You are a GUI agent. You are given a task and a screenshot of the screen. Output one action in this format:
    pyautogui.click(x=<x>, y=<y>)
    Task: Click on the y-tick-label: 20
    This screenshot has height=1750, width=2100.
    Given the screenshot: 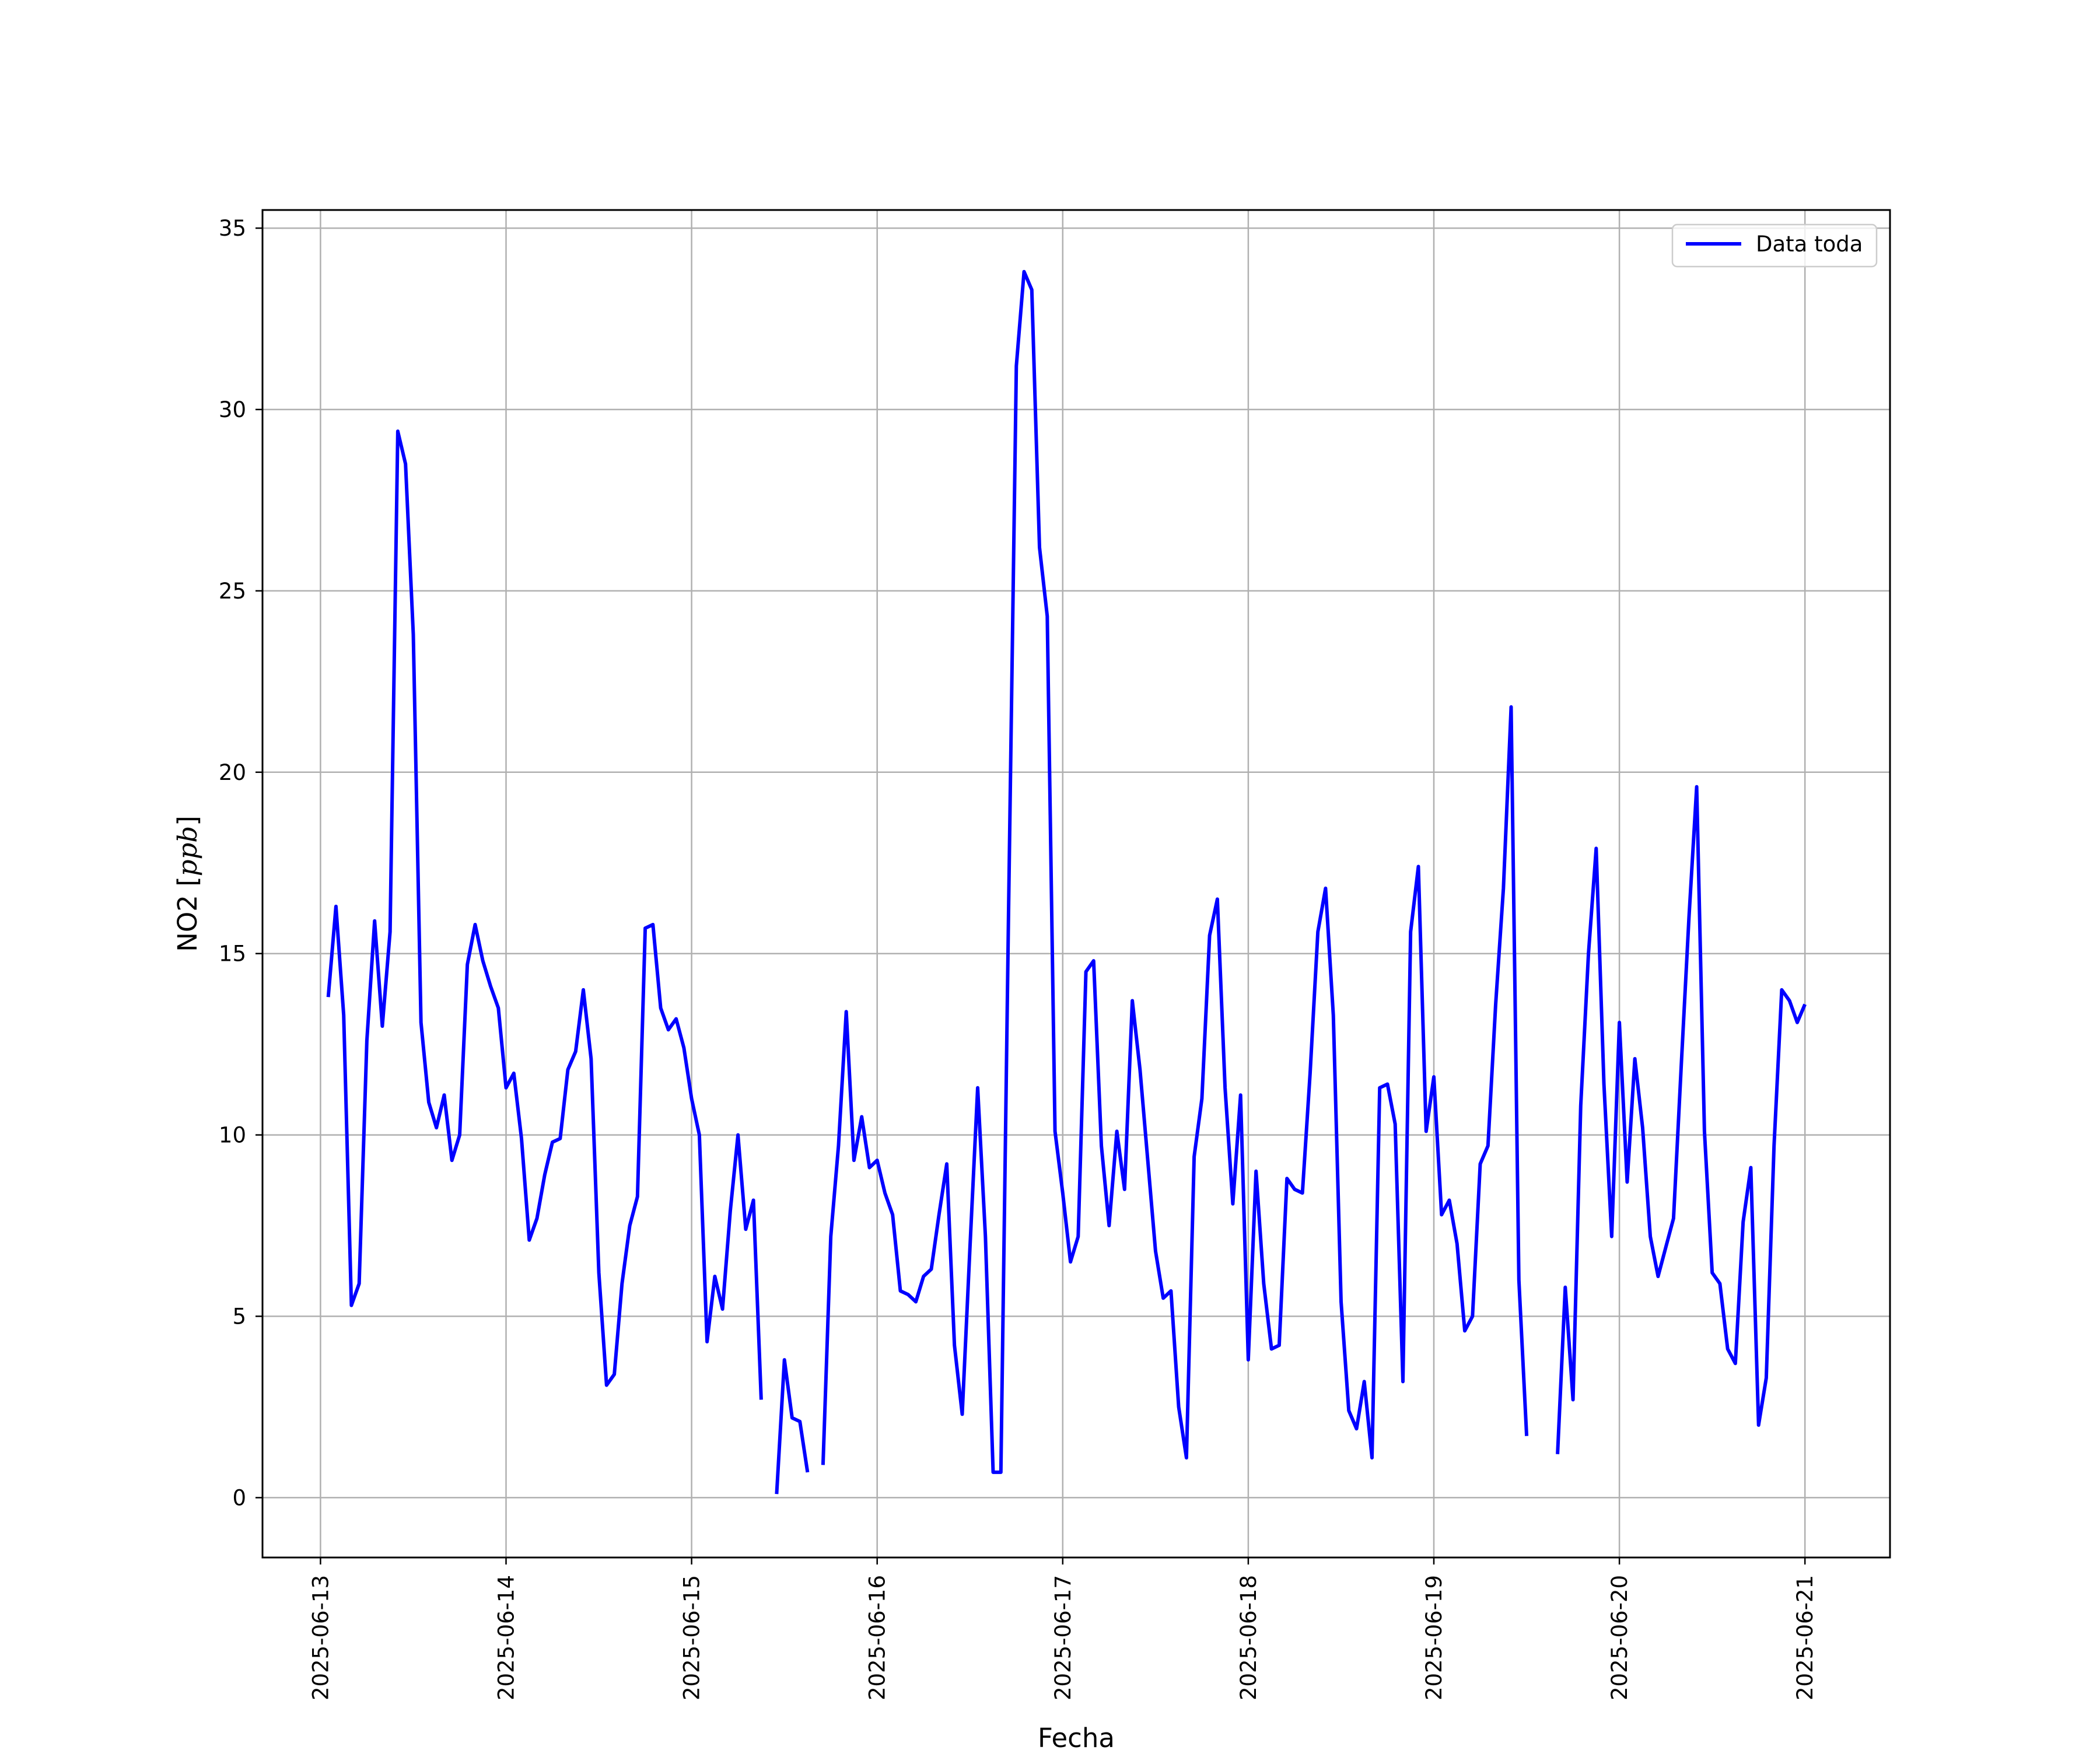 What is the action you would take?
    pyautogui.click(x=232, y=772)
    